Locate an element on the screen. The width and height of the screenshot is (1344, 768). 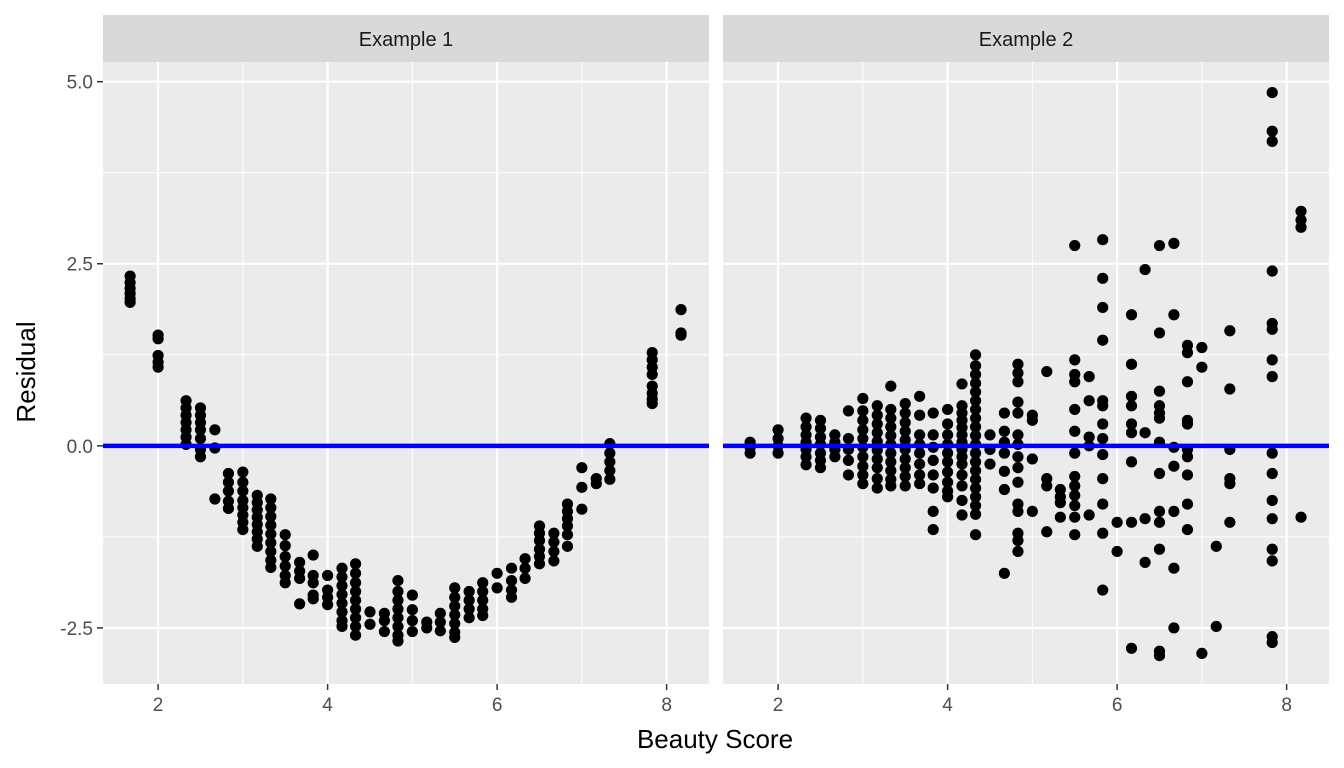
y-tick-label: 0.0 is located at coordinates (80, 447).